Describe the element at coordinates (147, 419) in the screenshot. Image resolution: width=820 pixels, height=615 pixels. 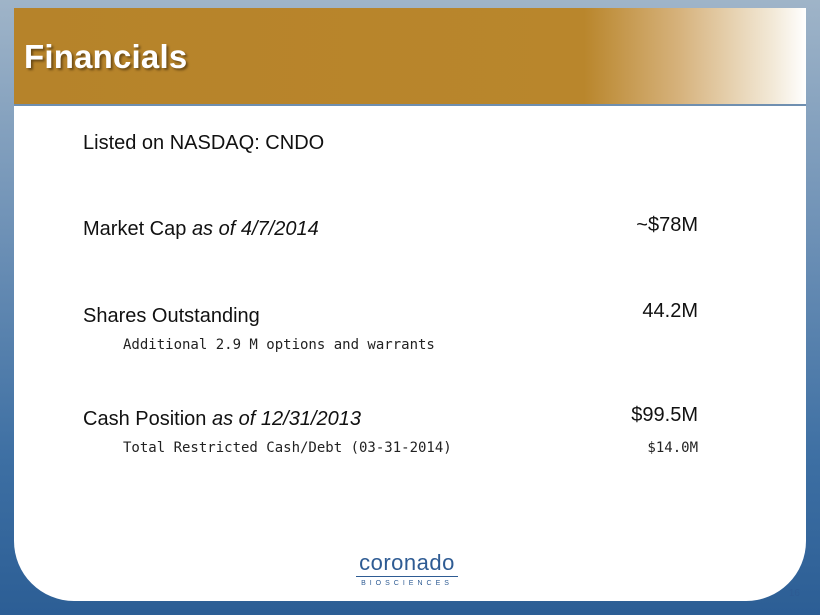
I see `cash-text: Cash Position` at that location.